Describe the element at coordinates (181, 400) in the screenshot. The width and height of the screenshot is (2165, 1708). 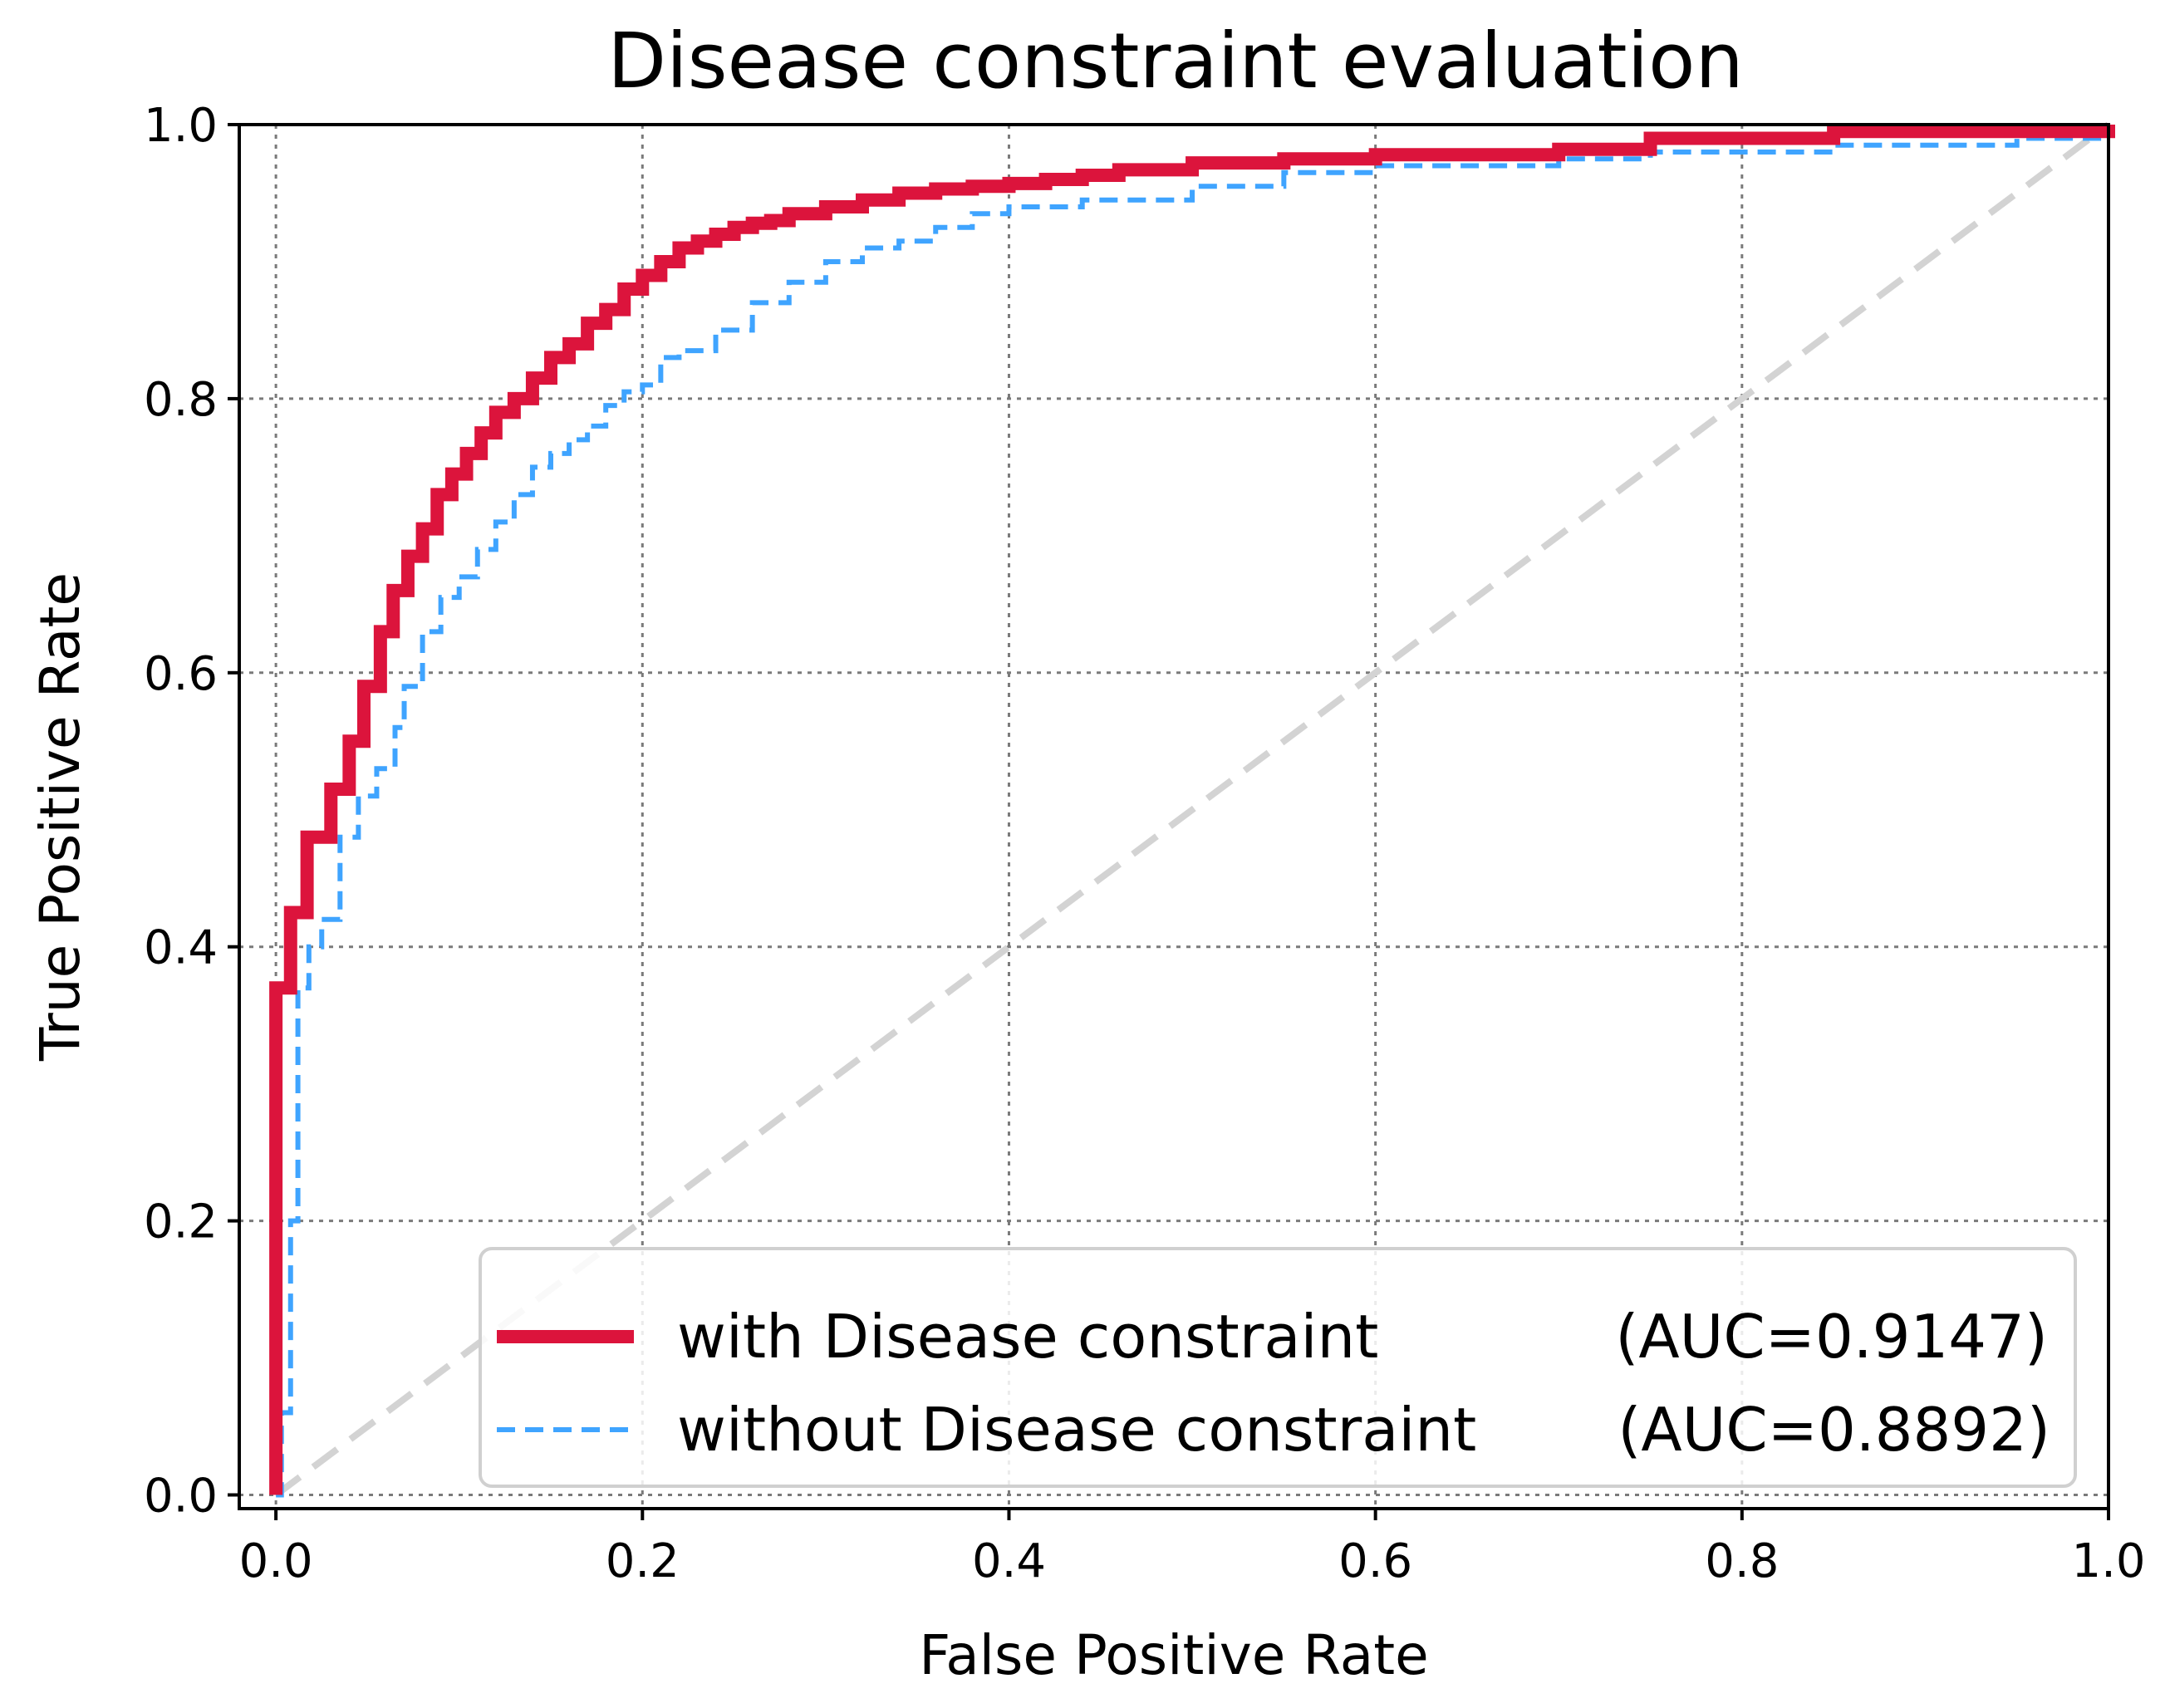
I see `y-tick-label: 0.8` at that location.